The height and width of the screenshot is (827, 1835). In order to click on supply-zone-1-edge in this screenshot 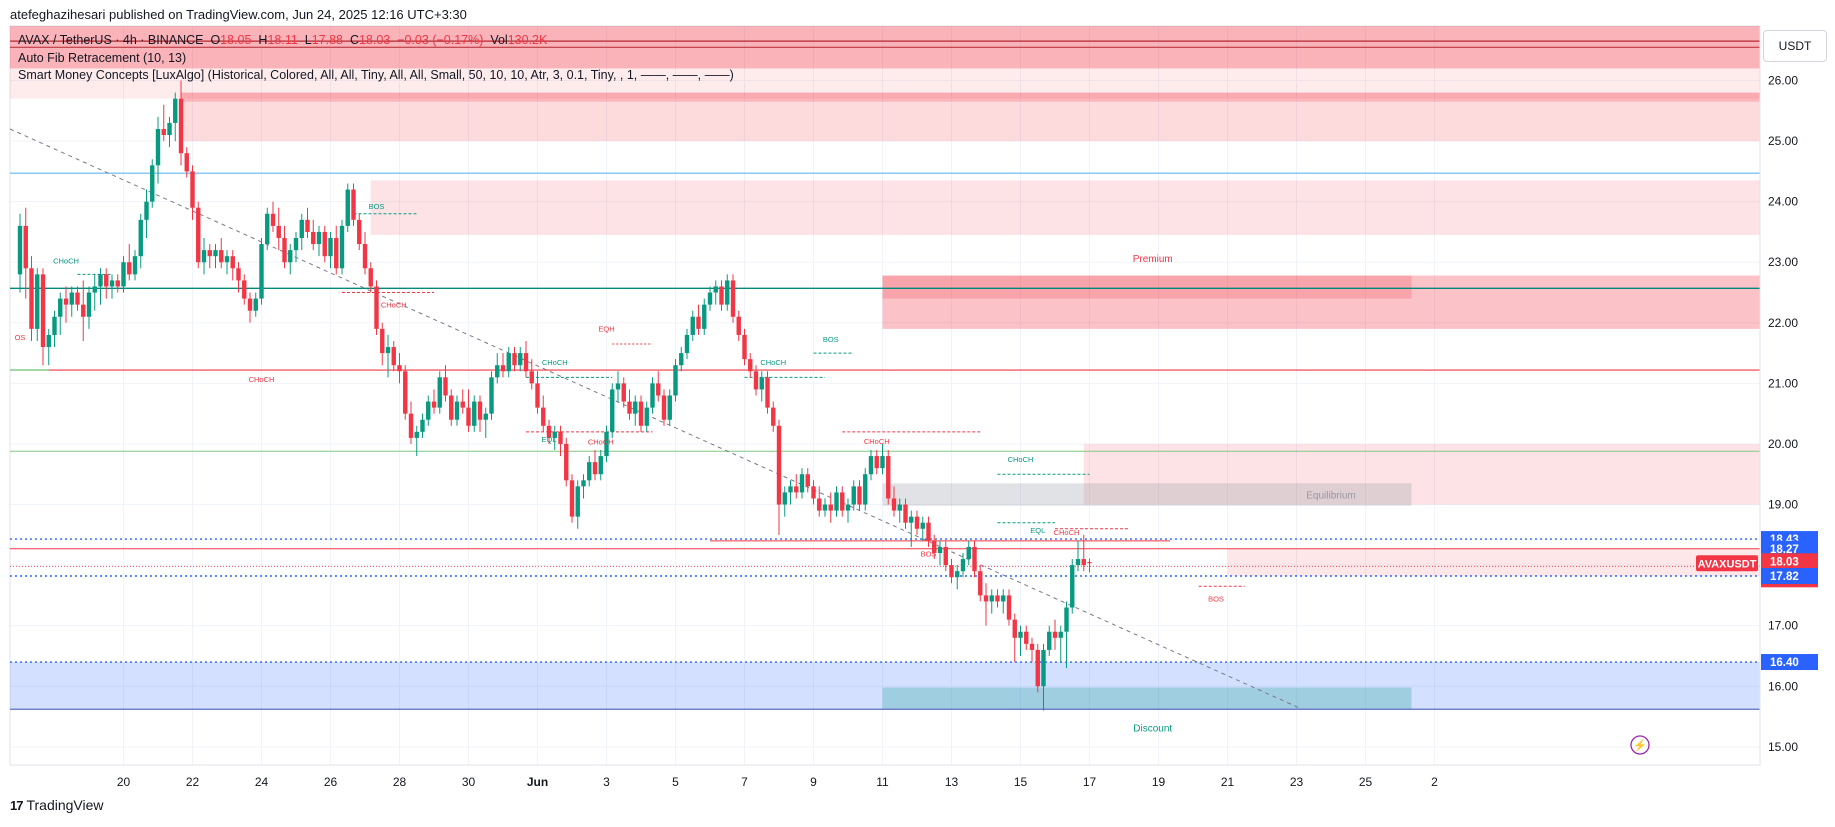, I will do `click(970, 97)`.